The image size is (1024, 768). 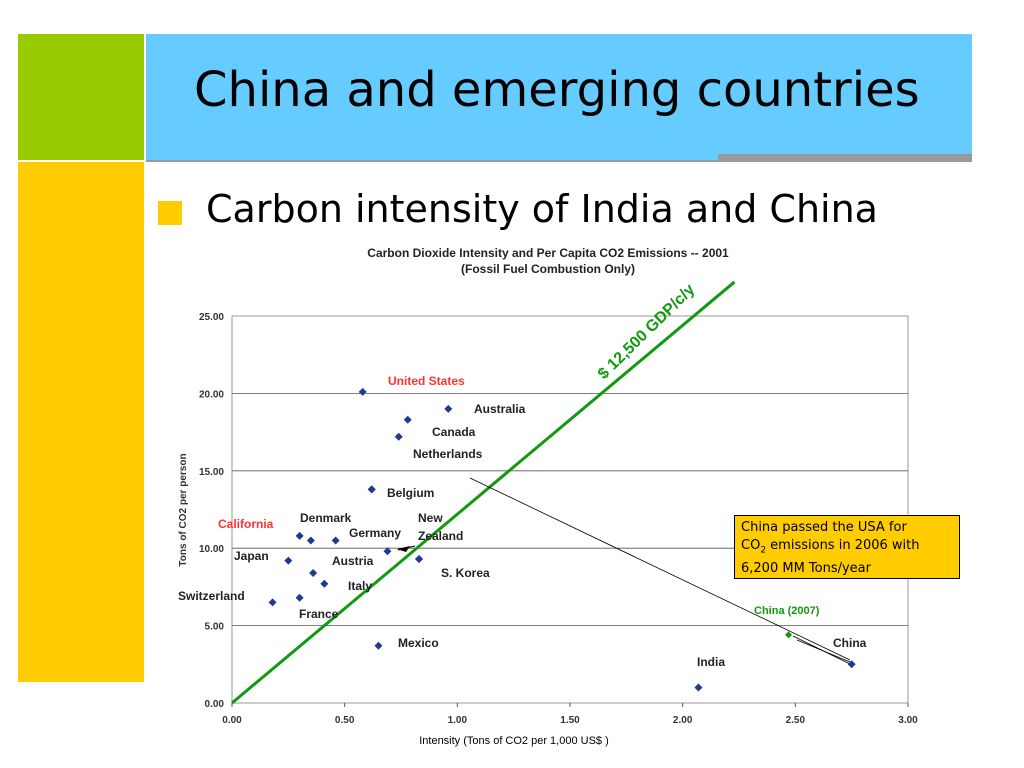 What do you see at coordinates (850, 643) in the screenshot?
I see `point-label: China` at bounding box center [850, 643].